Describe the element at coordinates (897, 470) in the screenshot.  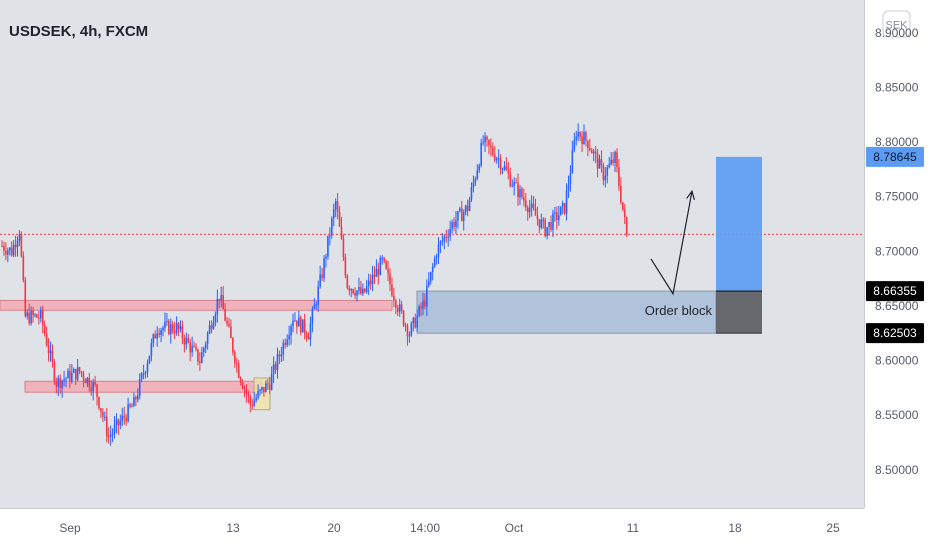
I see `price-tick-label: 8.50000` at that location.